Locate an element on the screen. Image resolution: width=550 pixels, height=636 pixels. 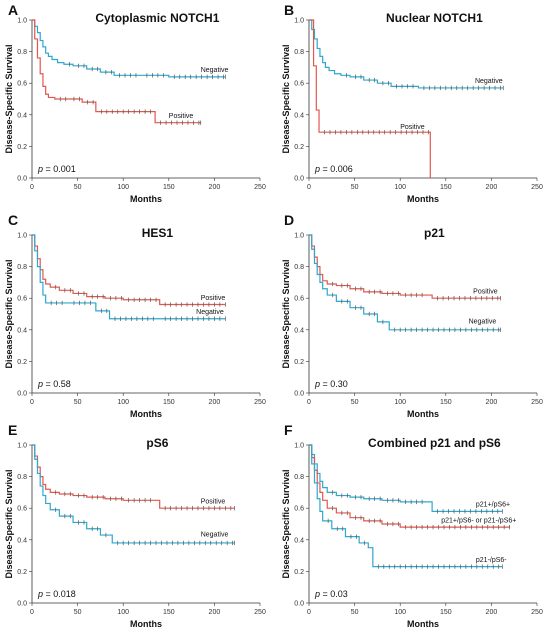
panel-letter: D is located at coordinates (289, 220).